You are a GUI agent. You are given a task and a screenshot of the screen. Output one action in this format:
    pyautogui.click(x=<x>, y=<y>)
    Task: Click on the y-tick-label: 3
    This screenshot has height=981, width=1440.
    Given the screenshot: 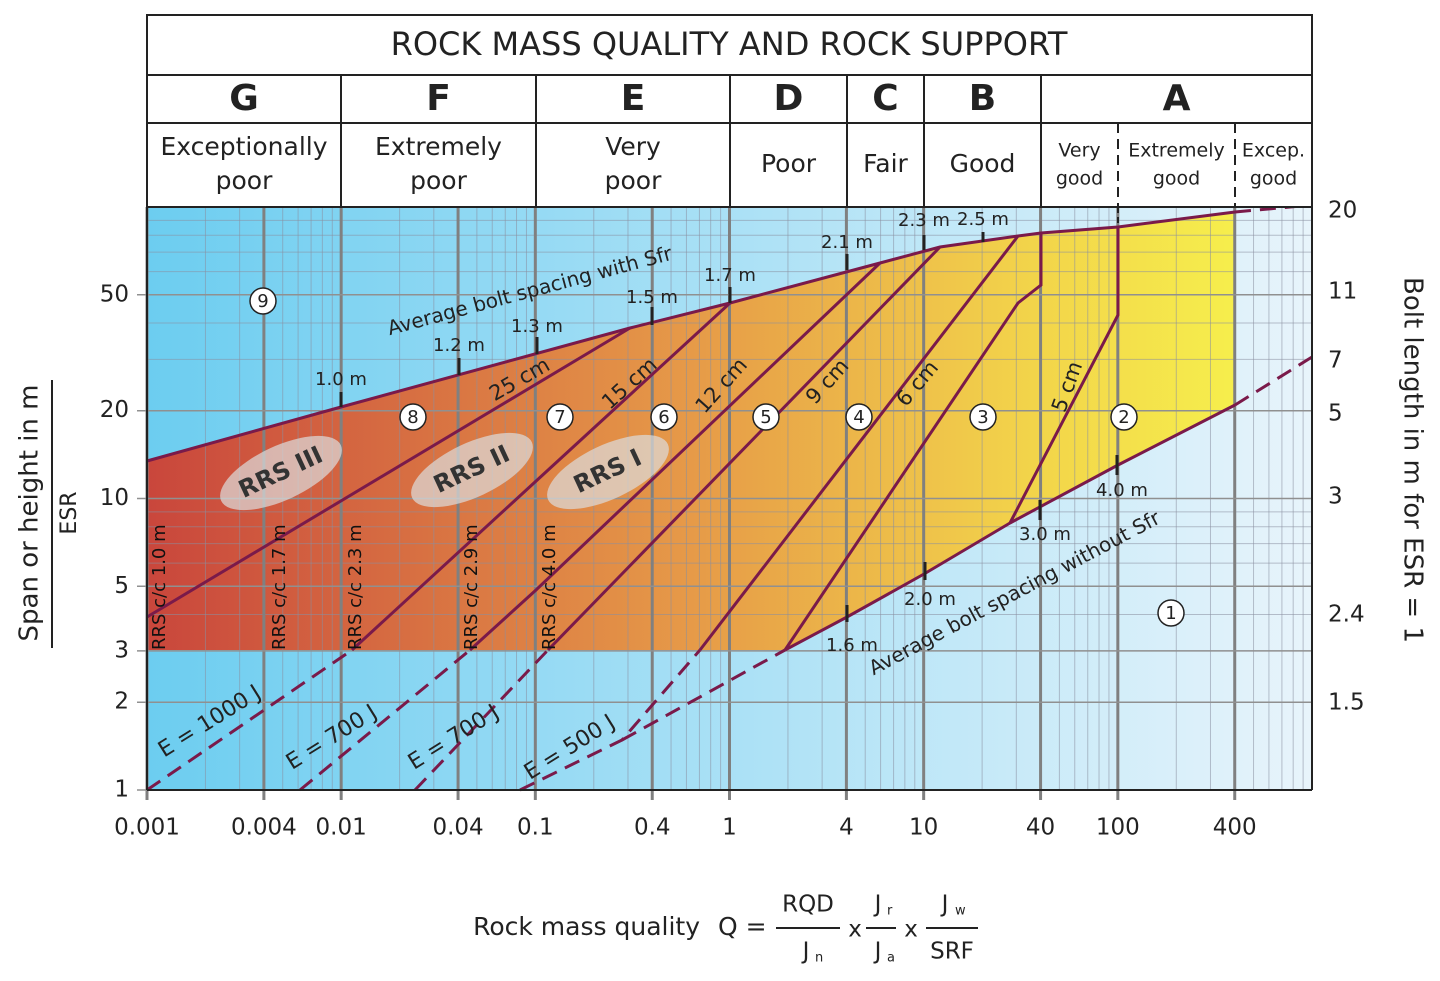 What is the action you would take?
    pyautogui.click(x=121, y=650)
    